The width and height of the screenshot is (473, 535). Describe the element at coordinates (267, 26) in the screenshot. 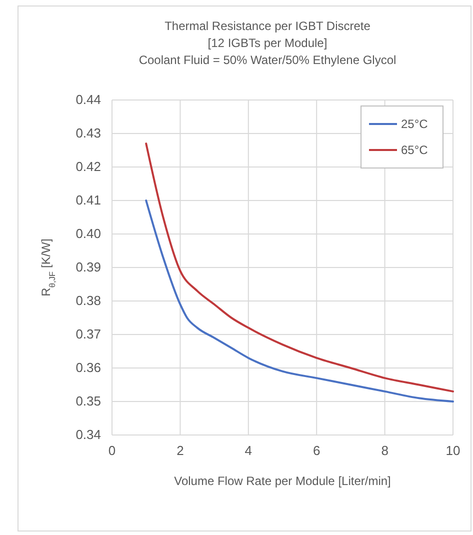

I see `chart-title: Thermal Resistance per IGBT Discrete` at that location.